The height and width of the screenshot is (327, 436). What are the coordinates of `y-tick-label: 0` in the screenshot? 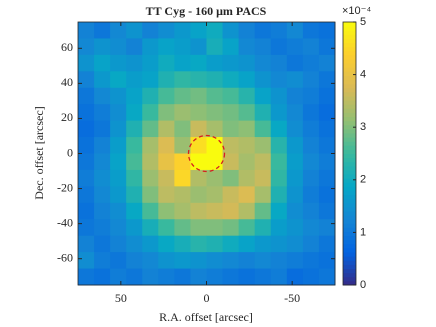 It's located at (70, 152).